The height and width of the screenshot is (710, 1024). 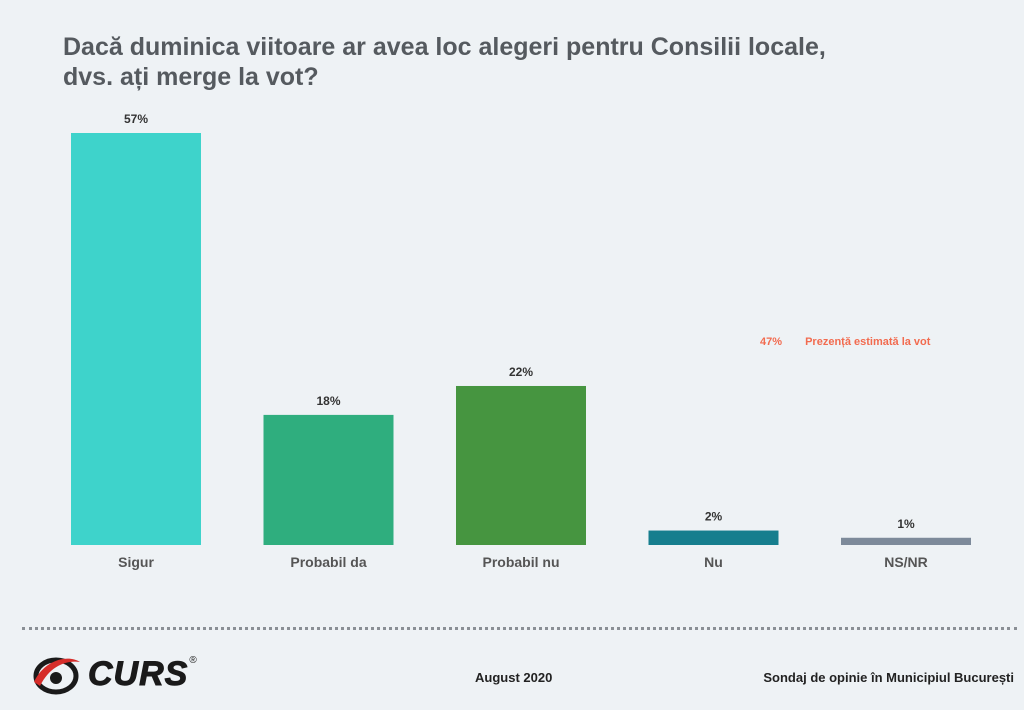 What do you see at coordinates (521, 562) in the screenshot?
I see `category-label: Probabil nu` at bounding box center [521, 562].